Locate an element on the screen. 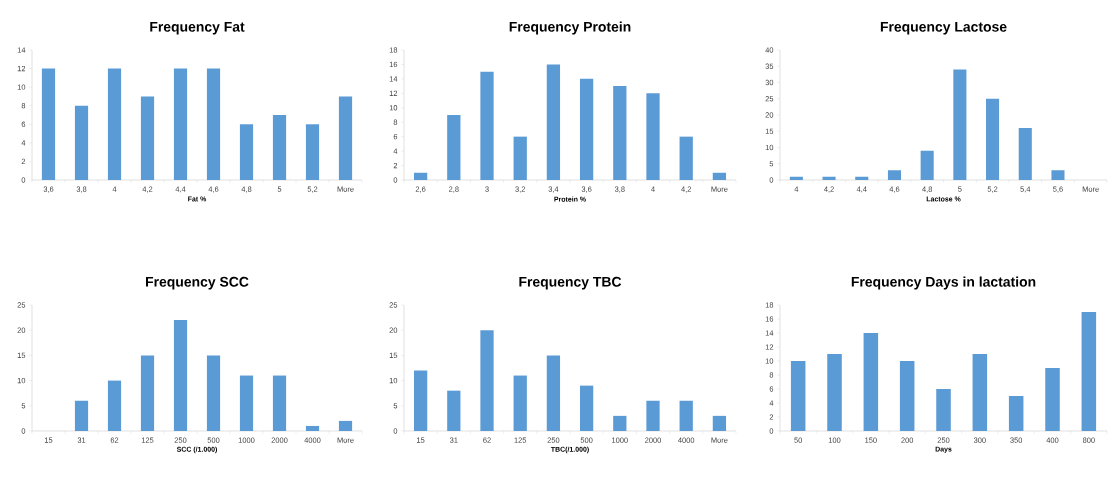 Image resolution: width=1115 pixels, height=479 pixels. chart-title: Frequency Days in lactation is located at coordinates (943, 283).